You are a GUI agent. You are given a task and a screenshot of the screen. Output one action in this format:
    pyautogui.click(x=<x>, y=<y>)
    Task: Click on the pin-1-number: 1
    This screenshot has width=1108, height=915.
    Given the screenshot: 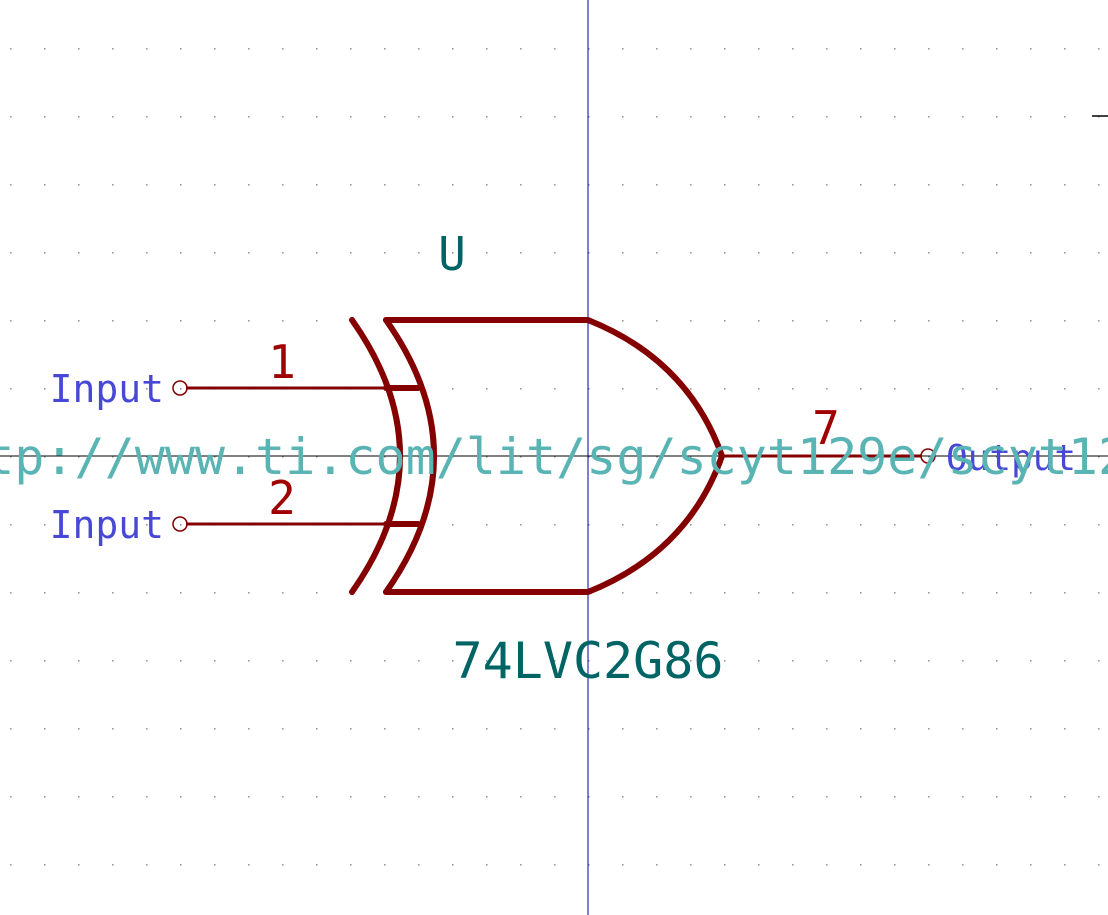 What is the action you would take?
    pyautogui.click(x=282, y=362)
    